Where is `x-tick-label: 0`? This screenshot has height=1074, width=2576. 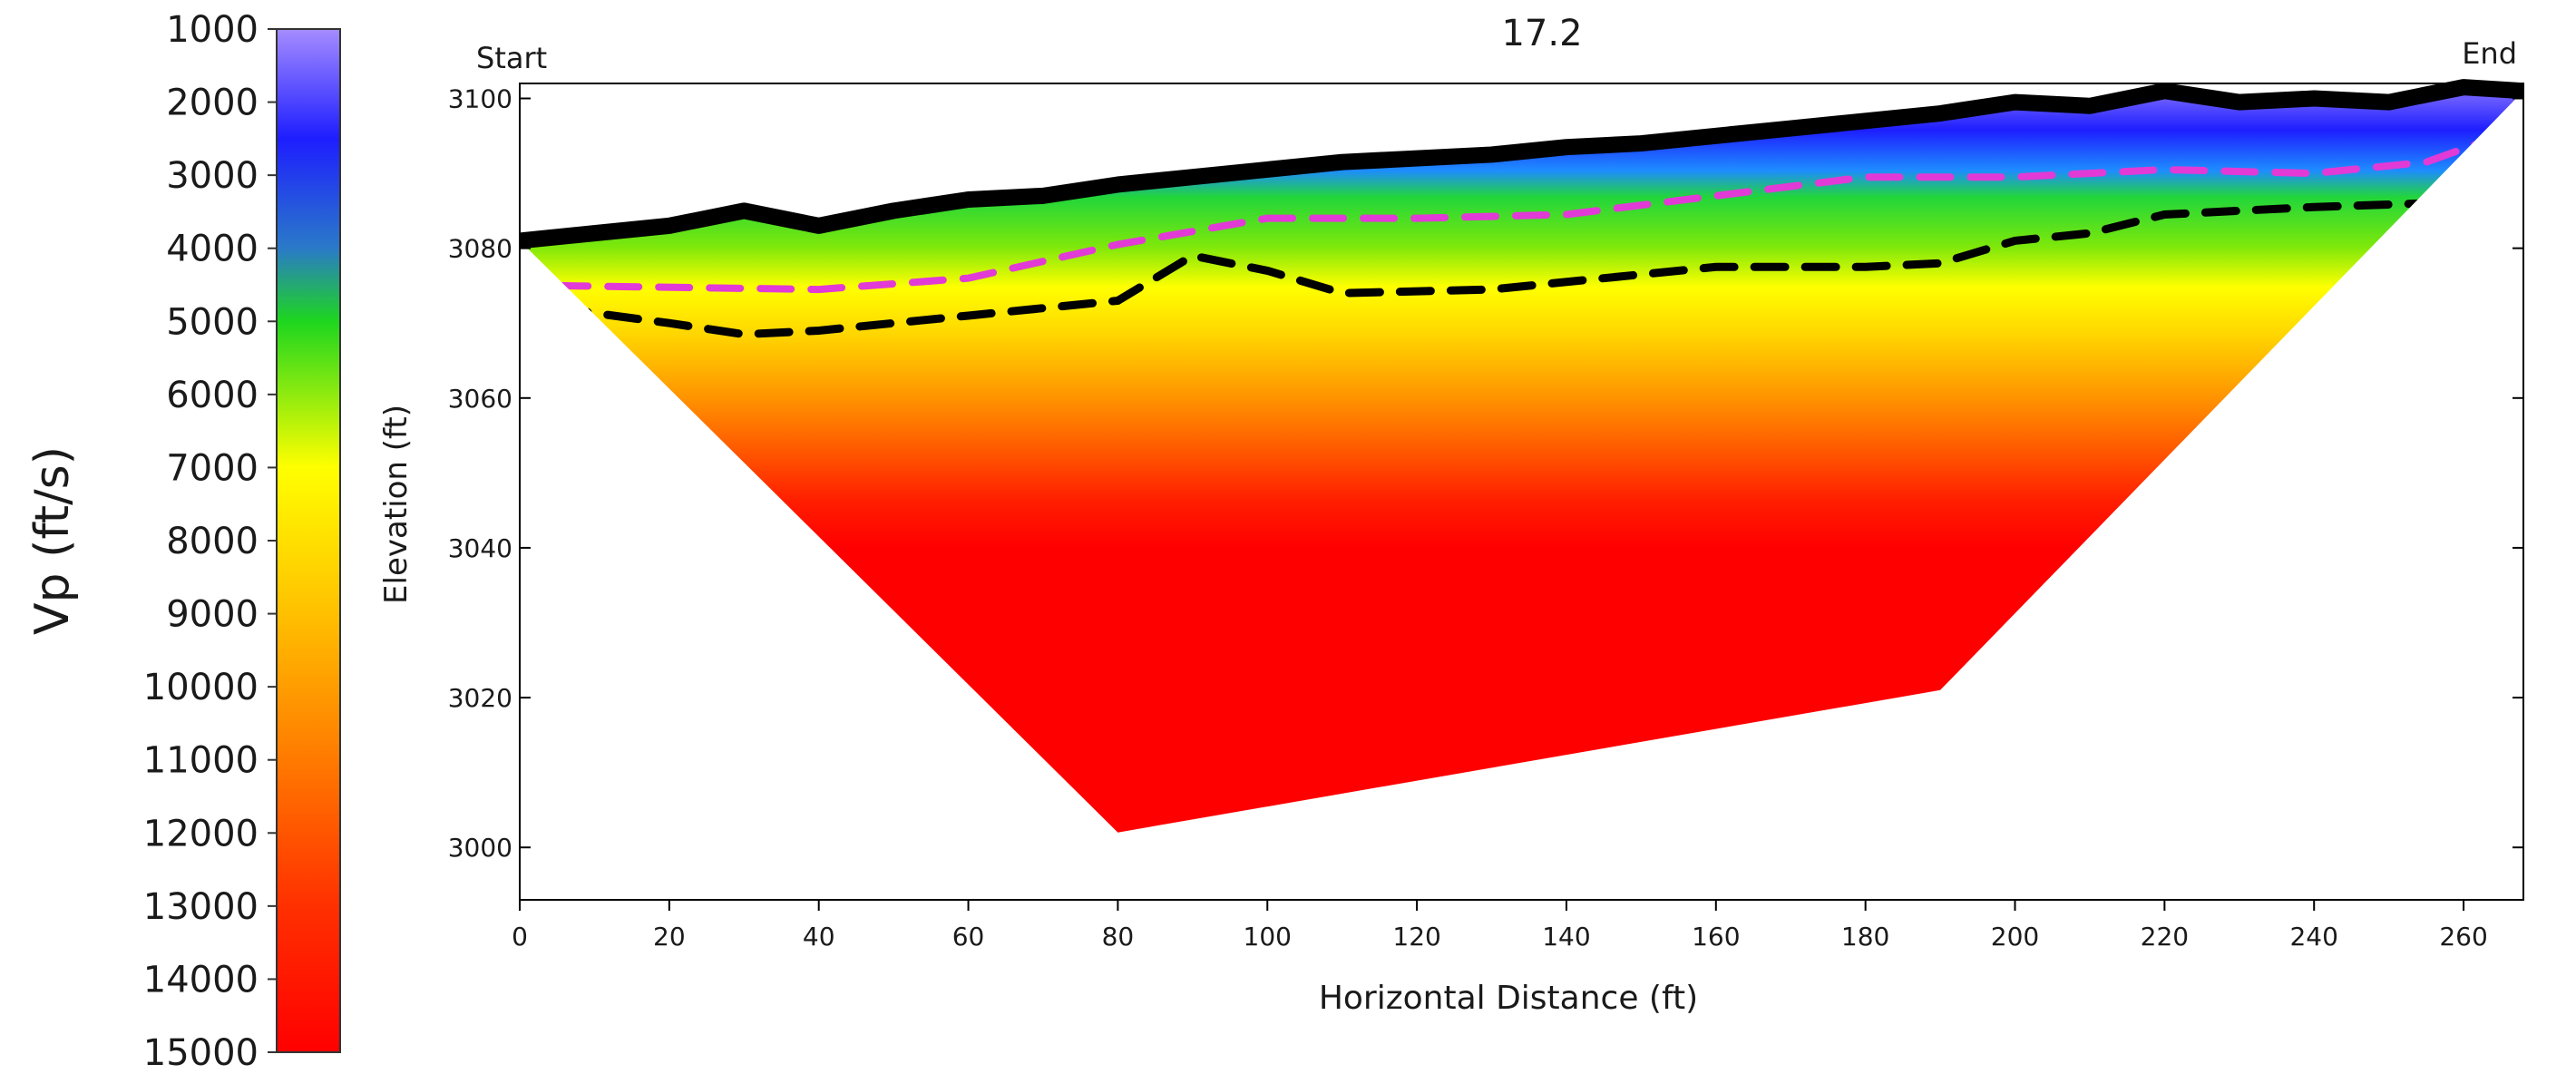 x-tick-label: 0 is located at coordinates (520, 937).